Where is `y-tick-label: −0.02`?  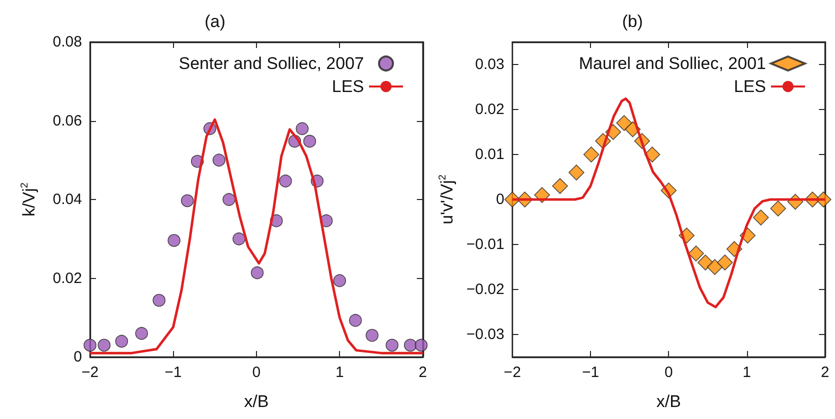 y-tick-label: −0.02 is located at coordinates (485, 289).